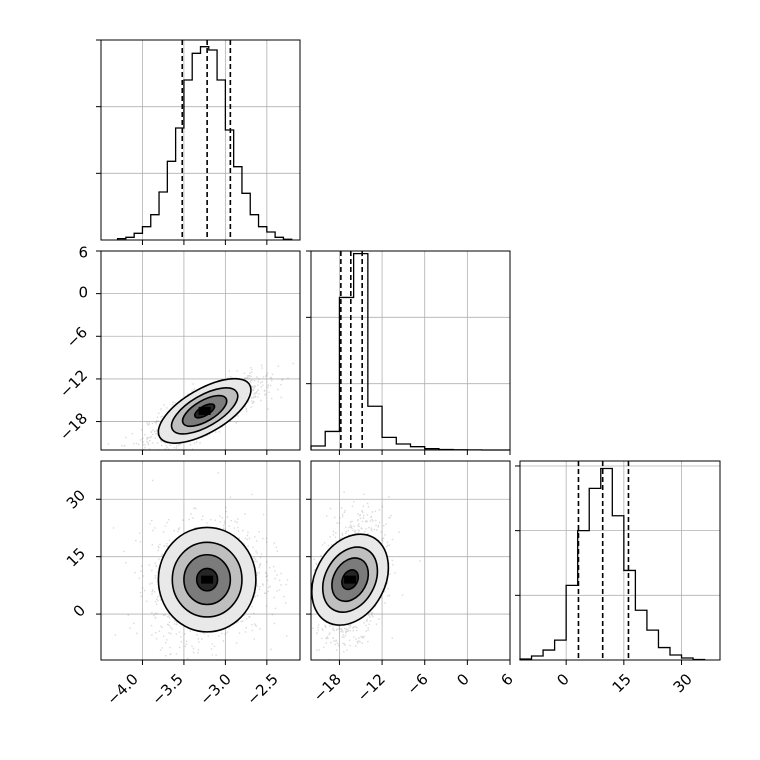 This screenshot has width=760, height=760. I want to click on ytick-label: 15, so click(76, 557).